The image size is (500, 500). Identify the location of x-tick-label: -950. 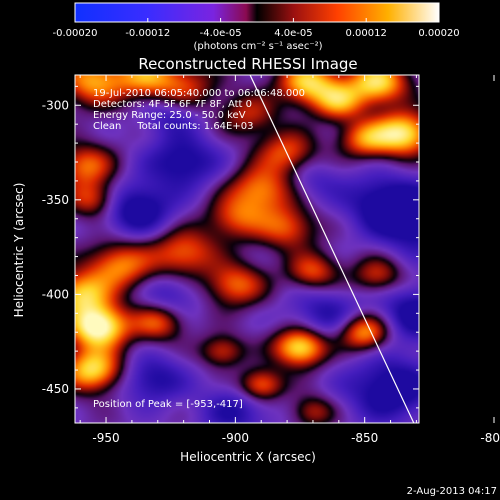
(105, 438).